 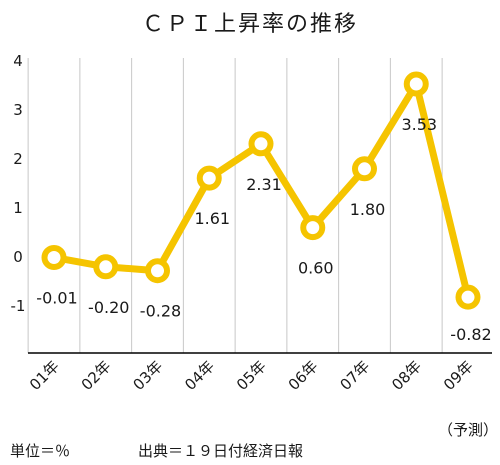 What do you see at coordinates (18, 61) in the screenshot?
I see `y-tick-label: 4` at bounding box center [18, 61].